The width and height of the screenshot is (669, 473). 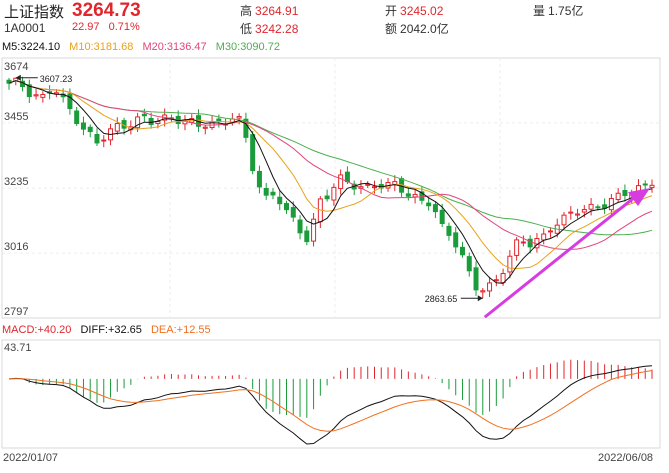 I want to click on amount-value: 2042.0亿, so click(x=424, y=29).